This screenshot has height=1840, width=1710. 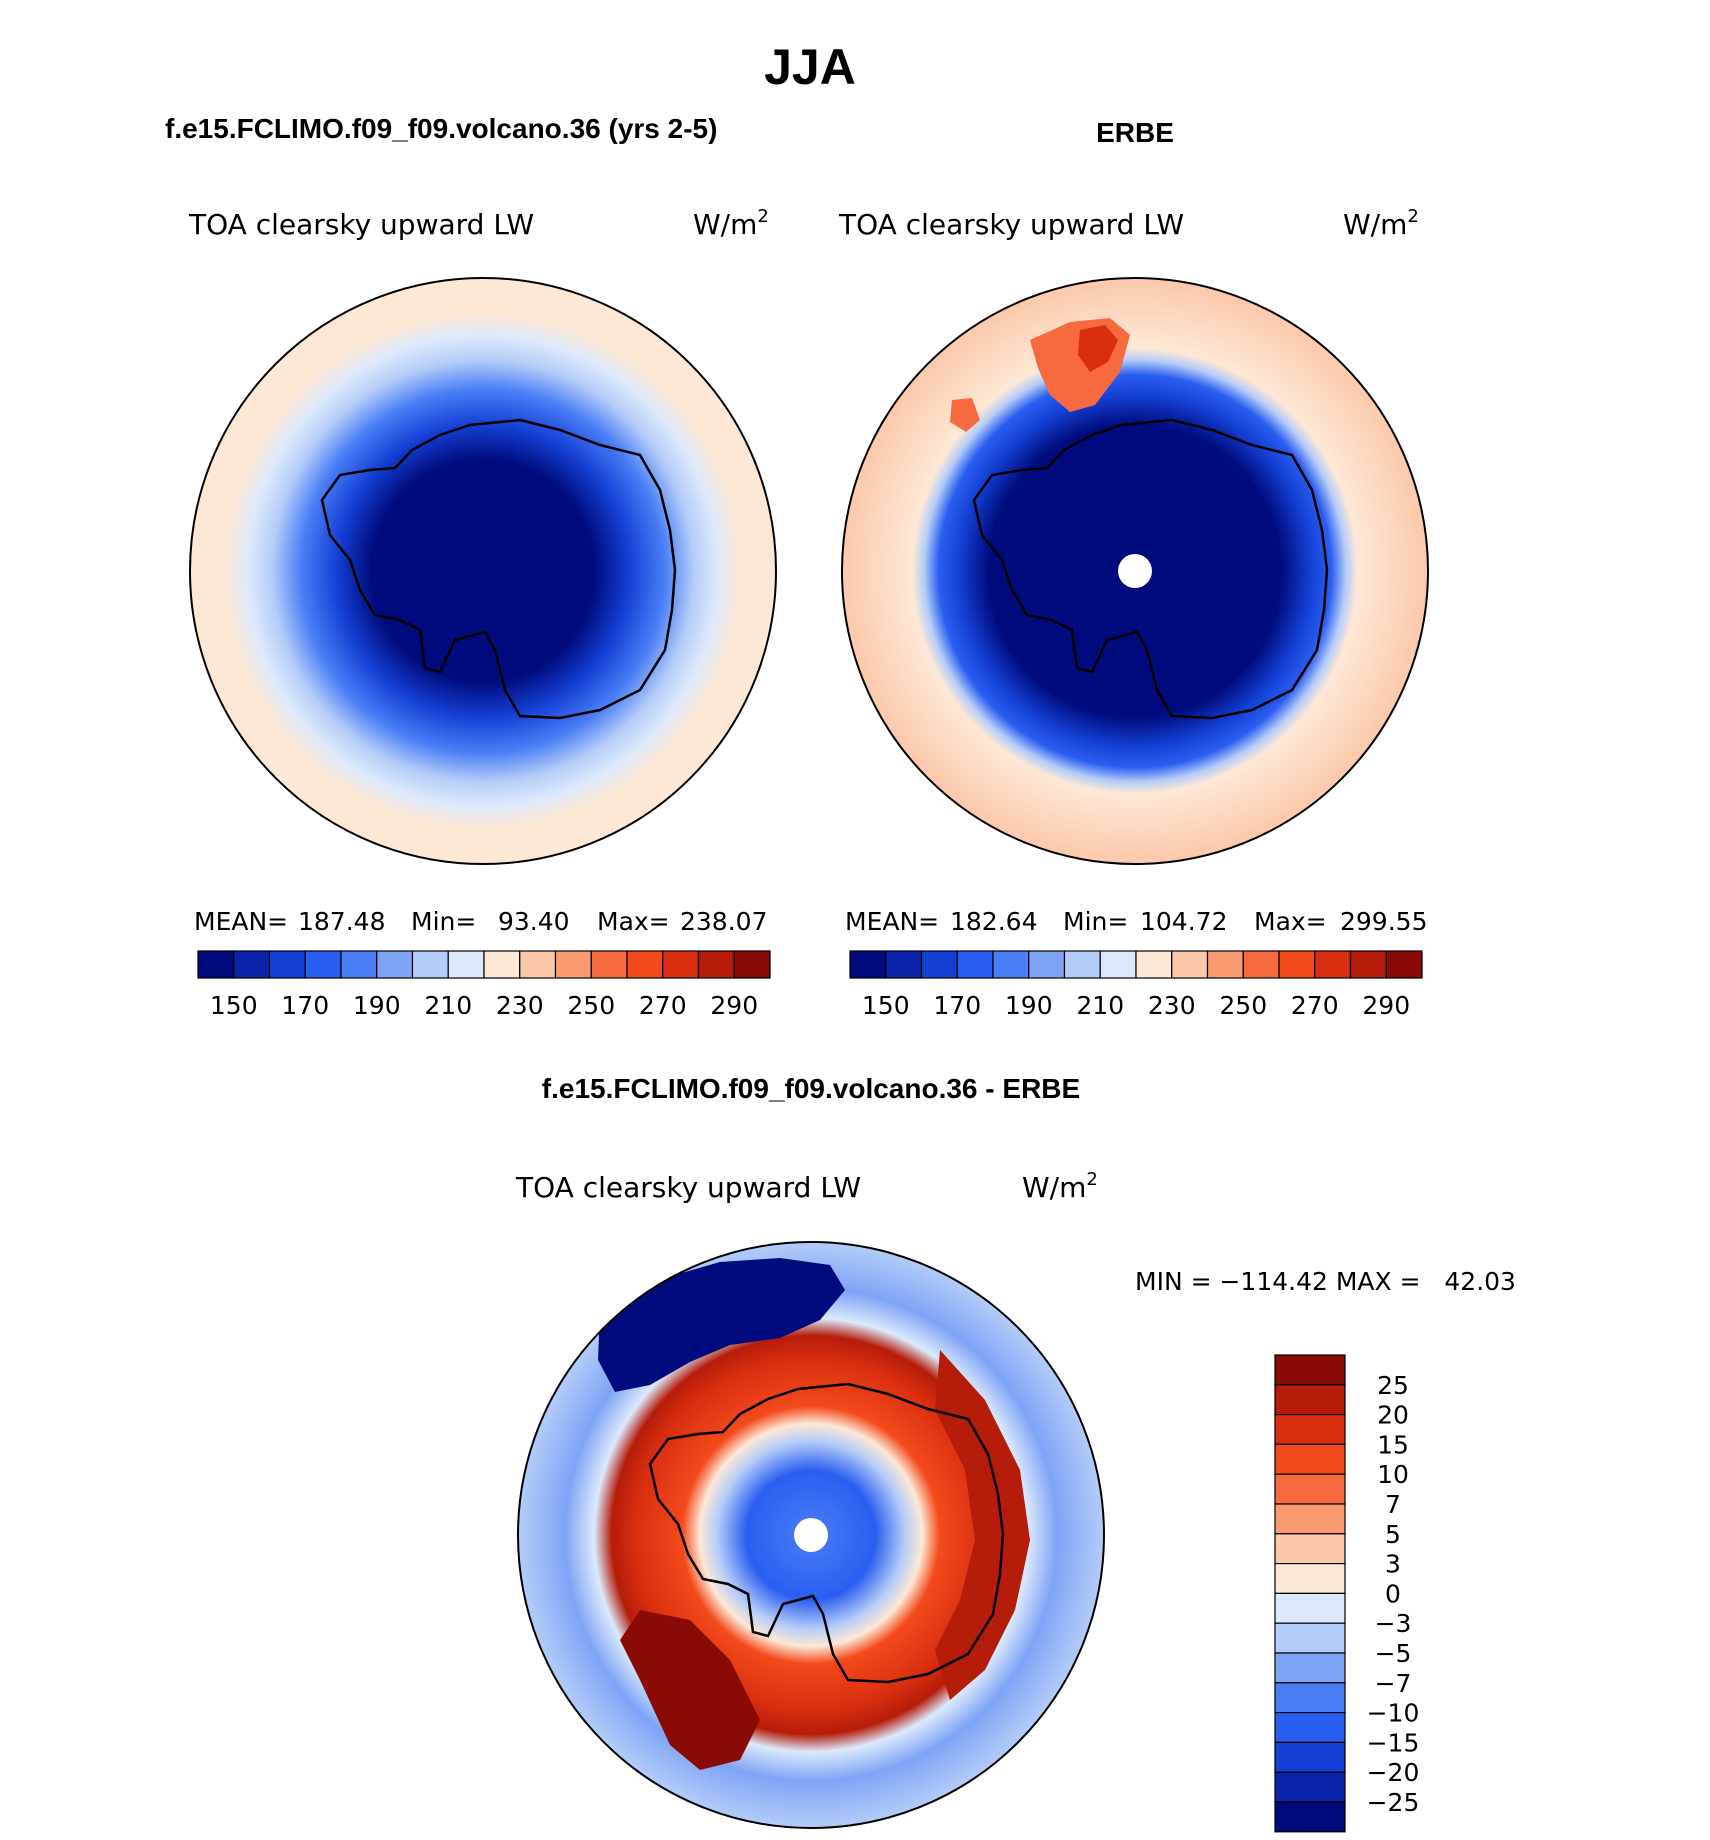 I want to click on colorbar-diff-tick-label: 10, so click(x=1393, y=1474).